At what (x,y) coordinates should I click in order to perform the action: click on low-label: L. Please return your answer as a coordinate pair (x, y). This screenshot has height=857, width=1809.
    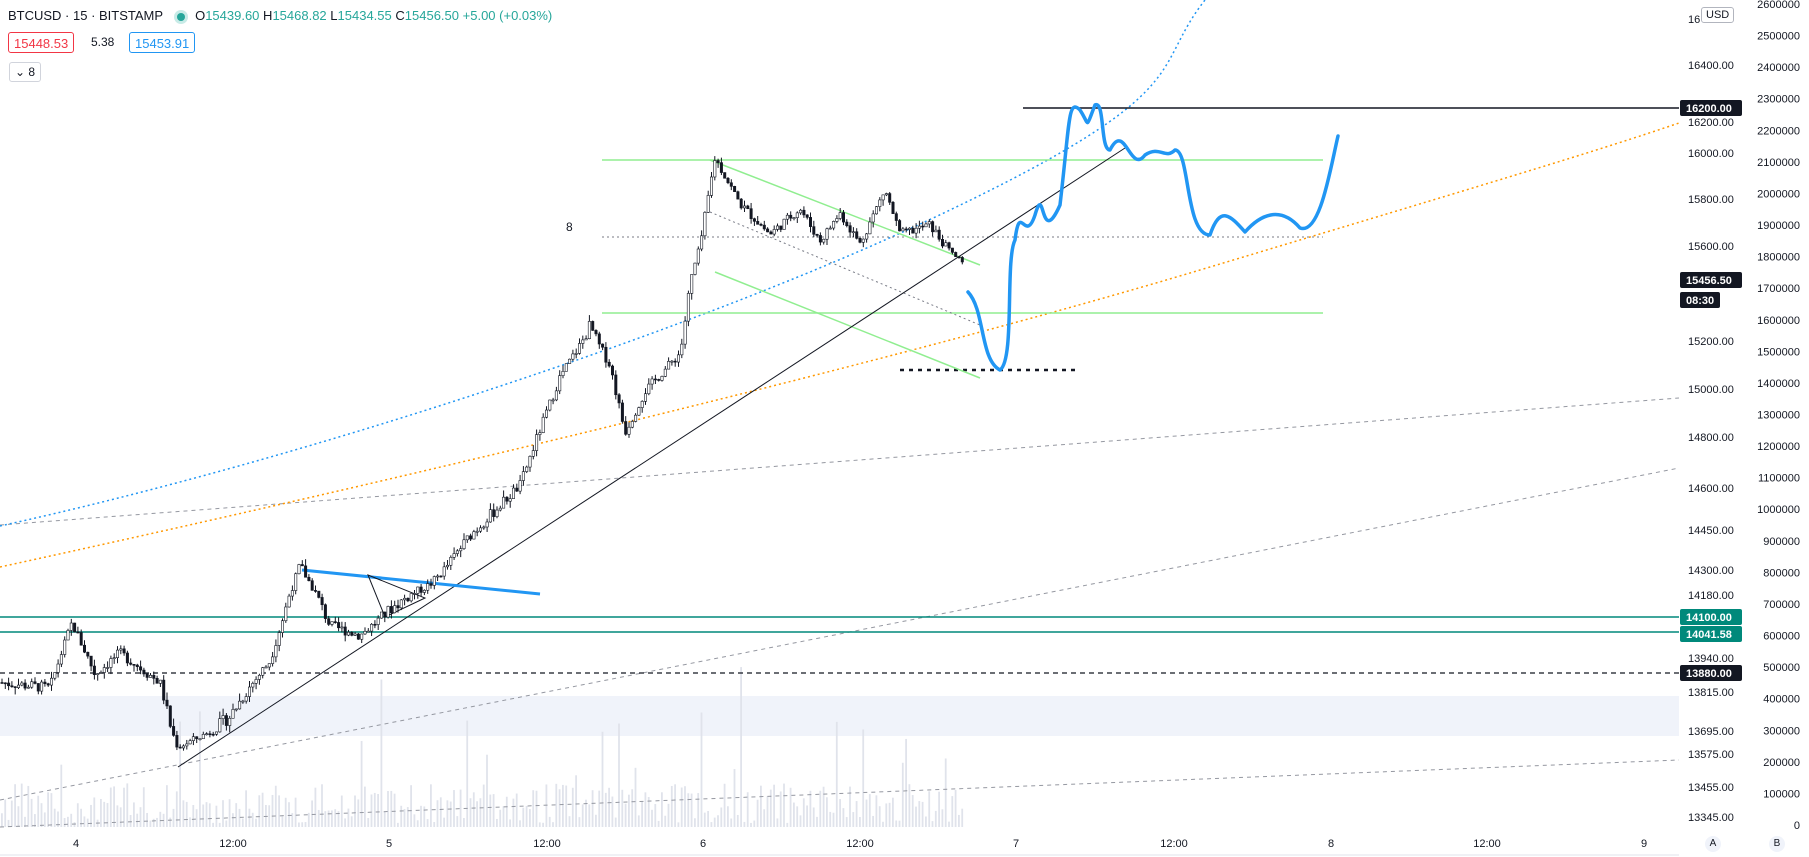
    Looking at the image, I should click on (334, 15).